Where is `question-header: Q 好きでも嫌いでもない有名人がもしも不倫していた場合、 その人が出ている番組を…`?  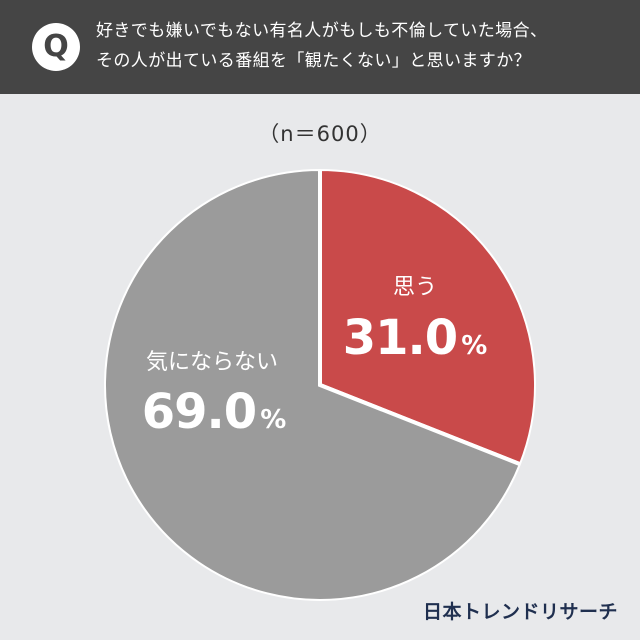
question-header: Q 好きでも嫌いでもない有名人がもしも不倫していた場合、 その人が出ている番組を… is located at coordinates (320, 47).